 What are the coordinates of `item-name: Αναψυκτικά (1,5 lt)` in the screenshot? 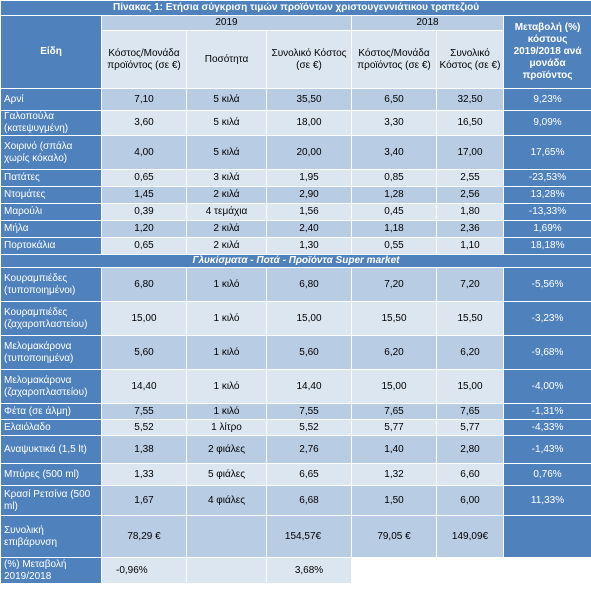 It's located at (51, 449).